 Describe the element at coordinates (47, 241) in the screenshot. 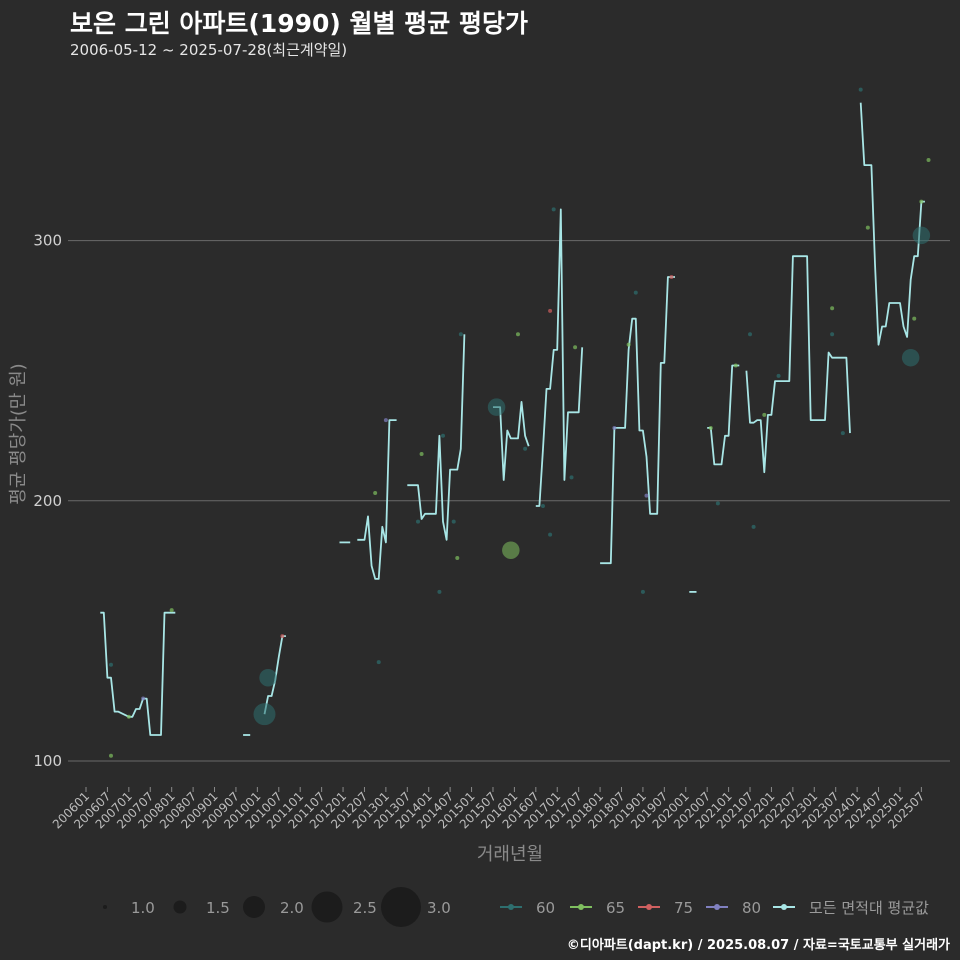

I see `y-tick-label: 300` at that location.